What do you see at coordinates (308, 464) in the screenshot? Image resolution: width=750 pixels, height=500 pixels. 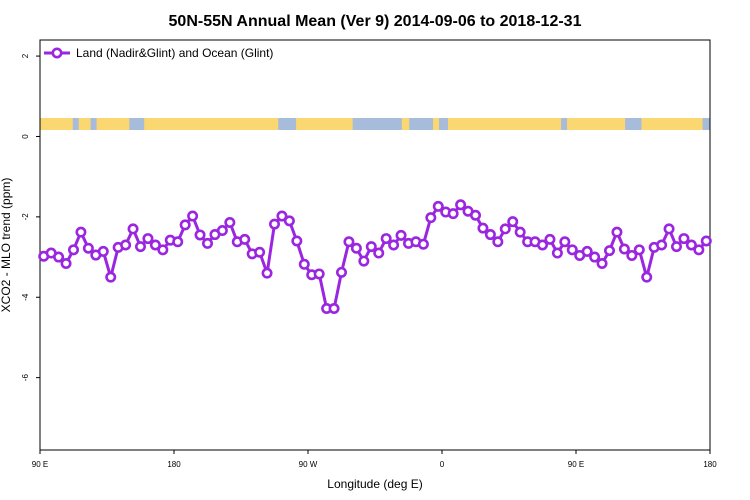 I see `x-tick-label: 90 W` at bounding box center [308, 464].